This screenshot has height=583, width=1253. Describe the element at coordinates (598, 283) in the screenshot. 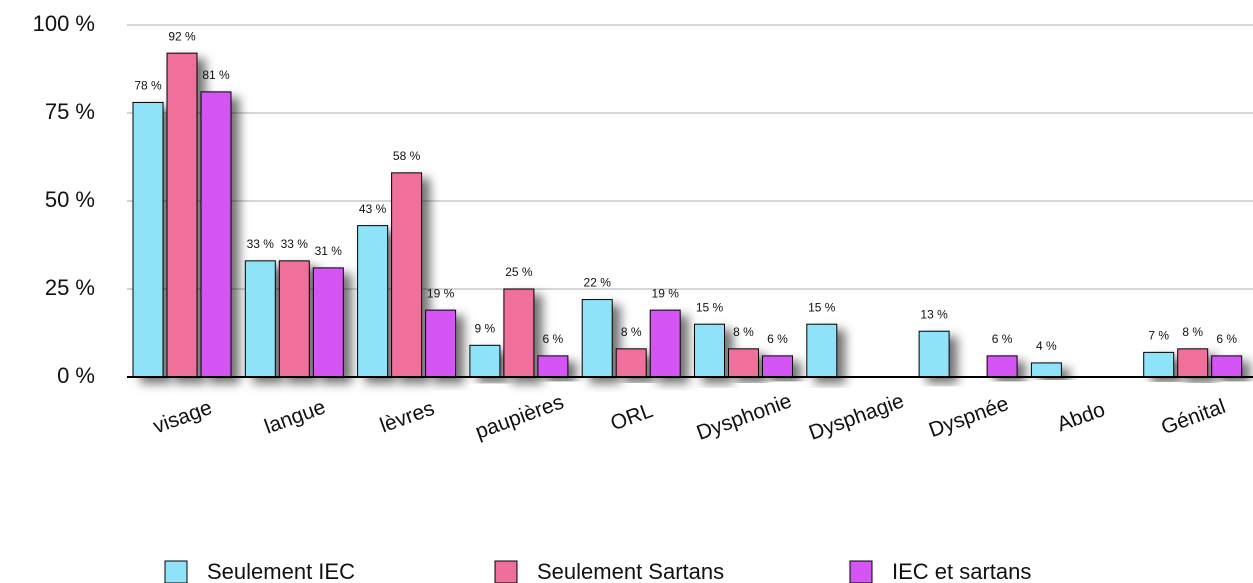

I see `value-label: 22 %` at that location.